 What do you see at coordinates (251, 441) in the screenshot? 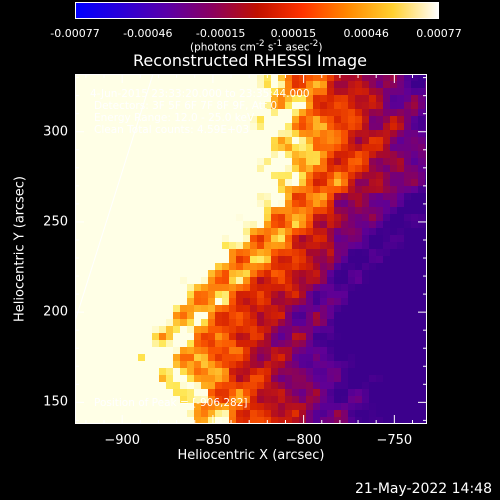
I see `x-tick-labels: −900 −850 −800 −750` at bounding box center [251, 441].